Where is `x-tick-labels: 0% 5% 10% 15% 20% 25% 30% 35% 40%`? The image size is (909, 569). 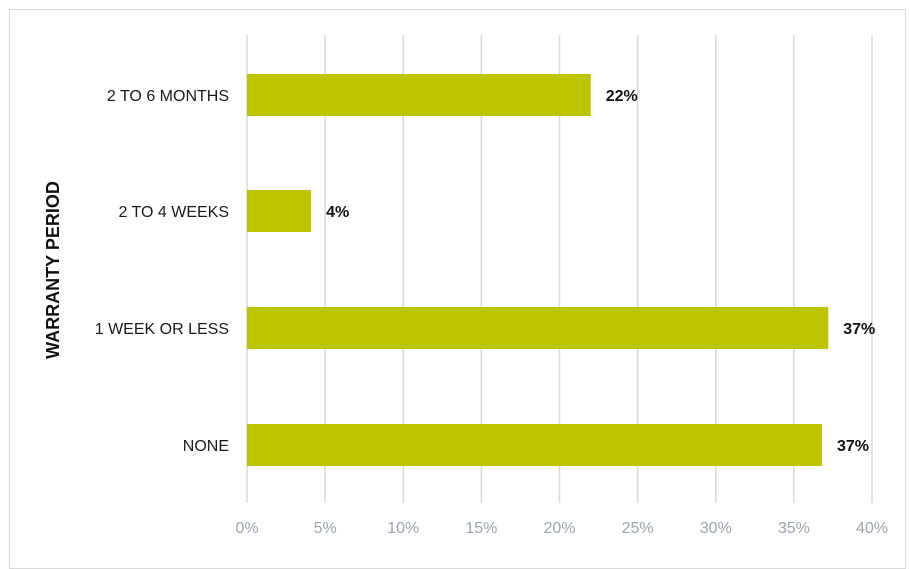 x-tick-labels: 0% 5% 10% 15% 20% 25% 30% 35% 40% is located at coordinates (561, 528).